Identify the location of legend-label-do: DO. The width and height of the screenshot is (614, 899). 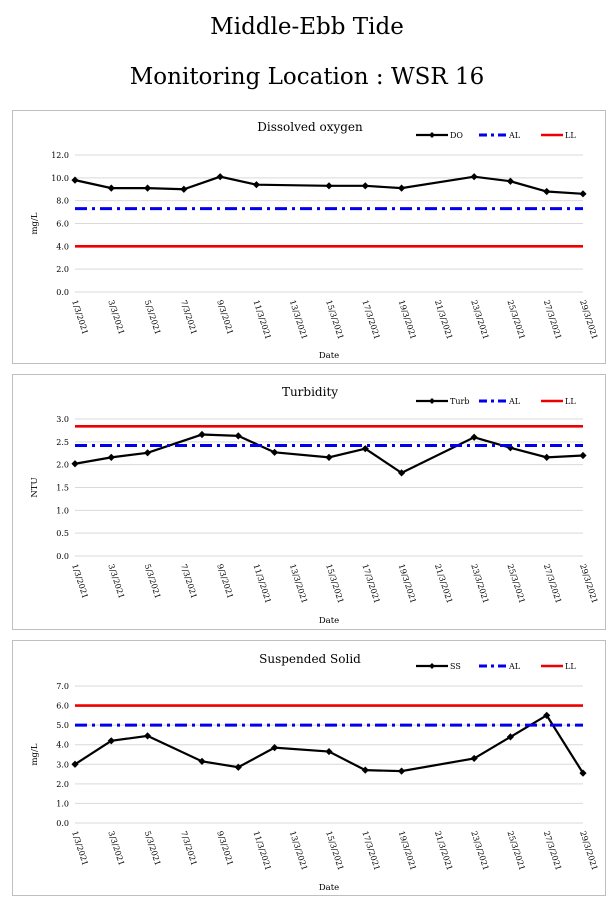
(456, 135).